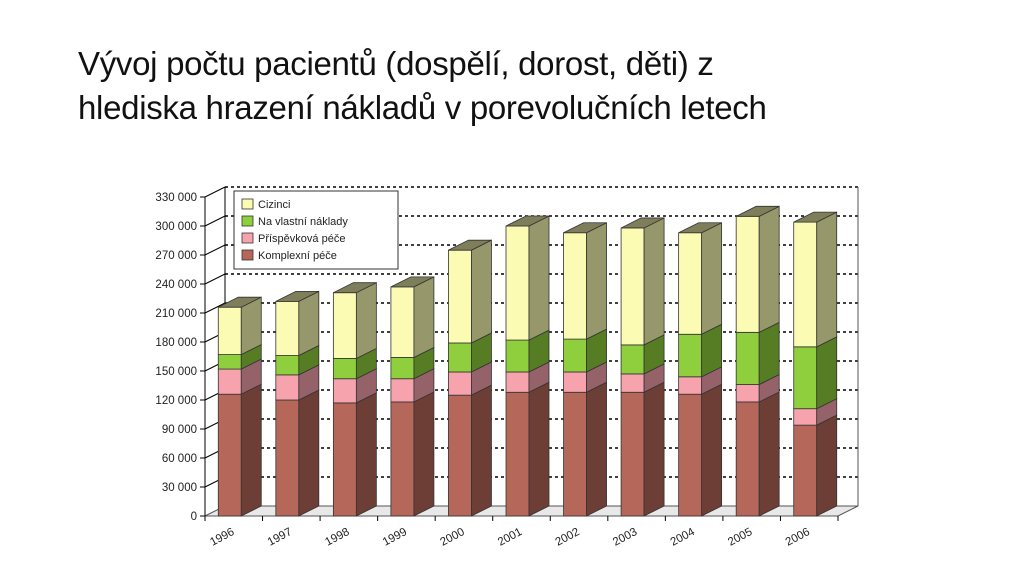  What do you see at coordinates (625, 537) in the screenshot?
I see `x-tick-label: 2003` at bounding box center [625, 537].